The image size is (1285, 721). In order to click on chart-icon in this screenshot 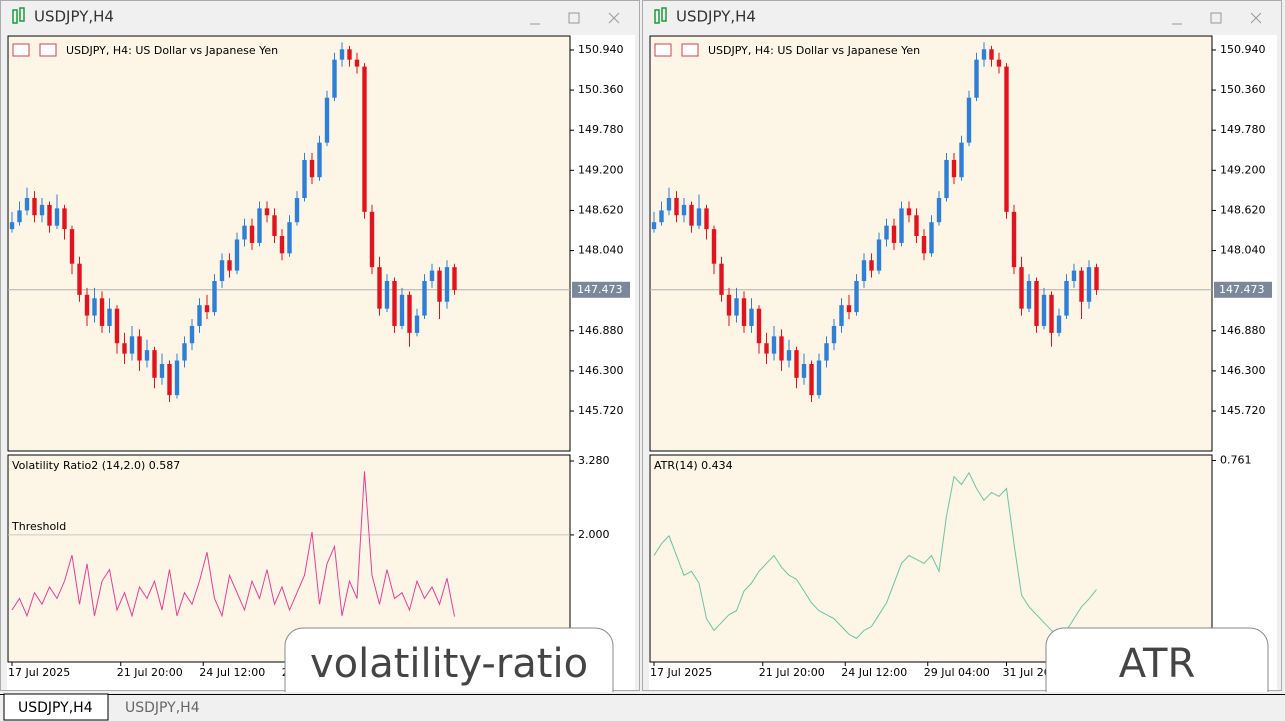, I will do `click(21, 50)`.